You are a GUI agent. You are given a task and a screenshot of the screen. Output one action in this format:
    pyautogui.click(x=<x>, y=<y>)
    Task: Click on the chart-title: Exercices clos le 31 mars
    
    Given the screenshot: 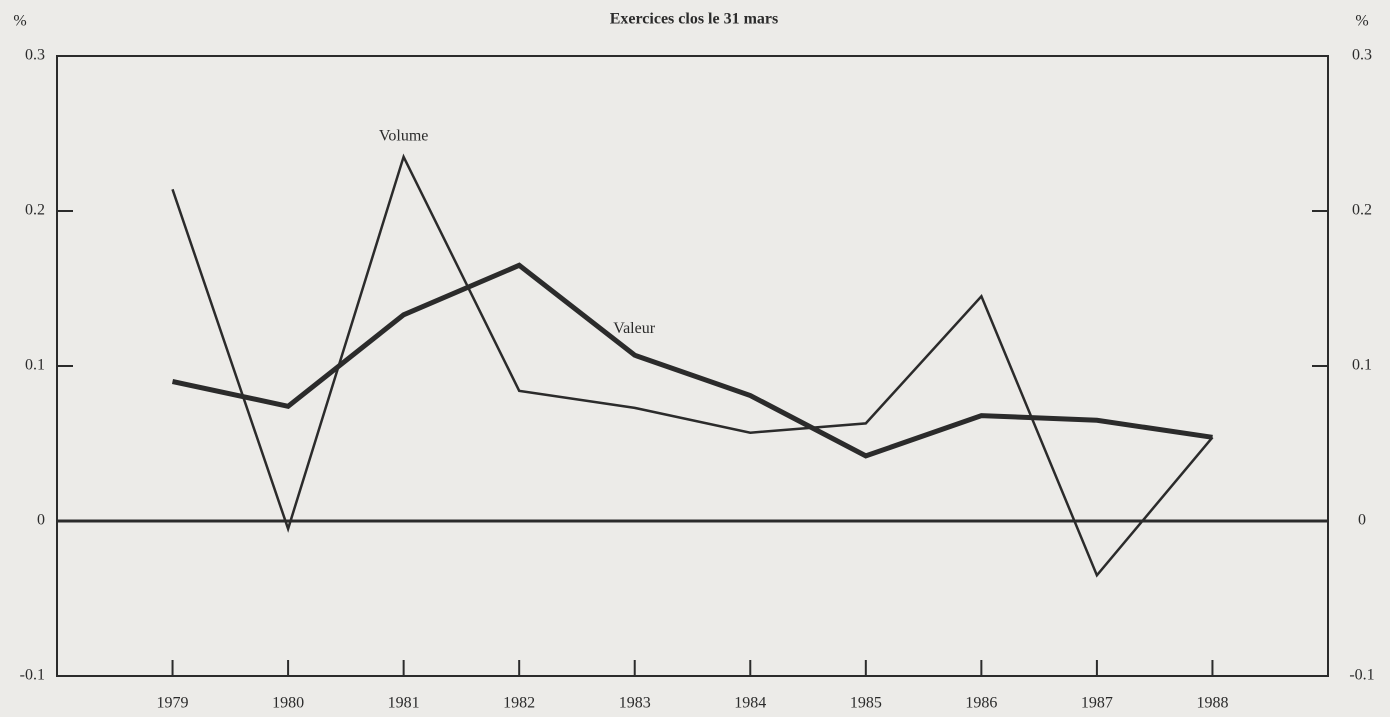 What is the action you would take?
    pyautogui.click(x=694, y=19)
    